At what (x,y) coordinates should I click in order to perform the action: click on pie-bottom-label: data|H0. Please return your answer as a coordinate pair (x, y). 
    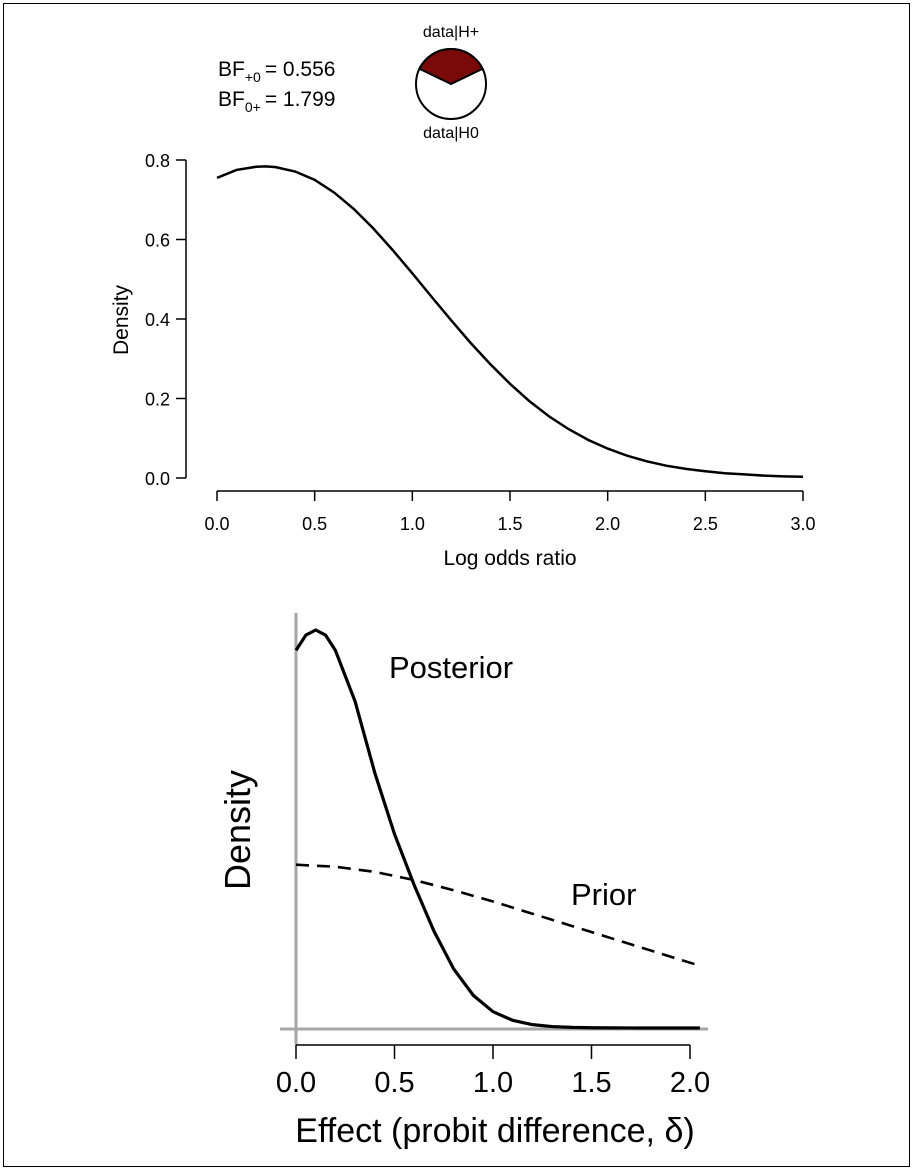
    Looking at the image, I should click on (451, 133).